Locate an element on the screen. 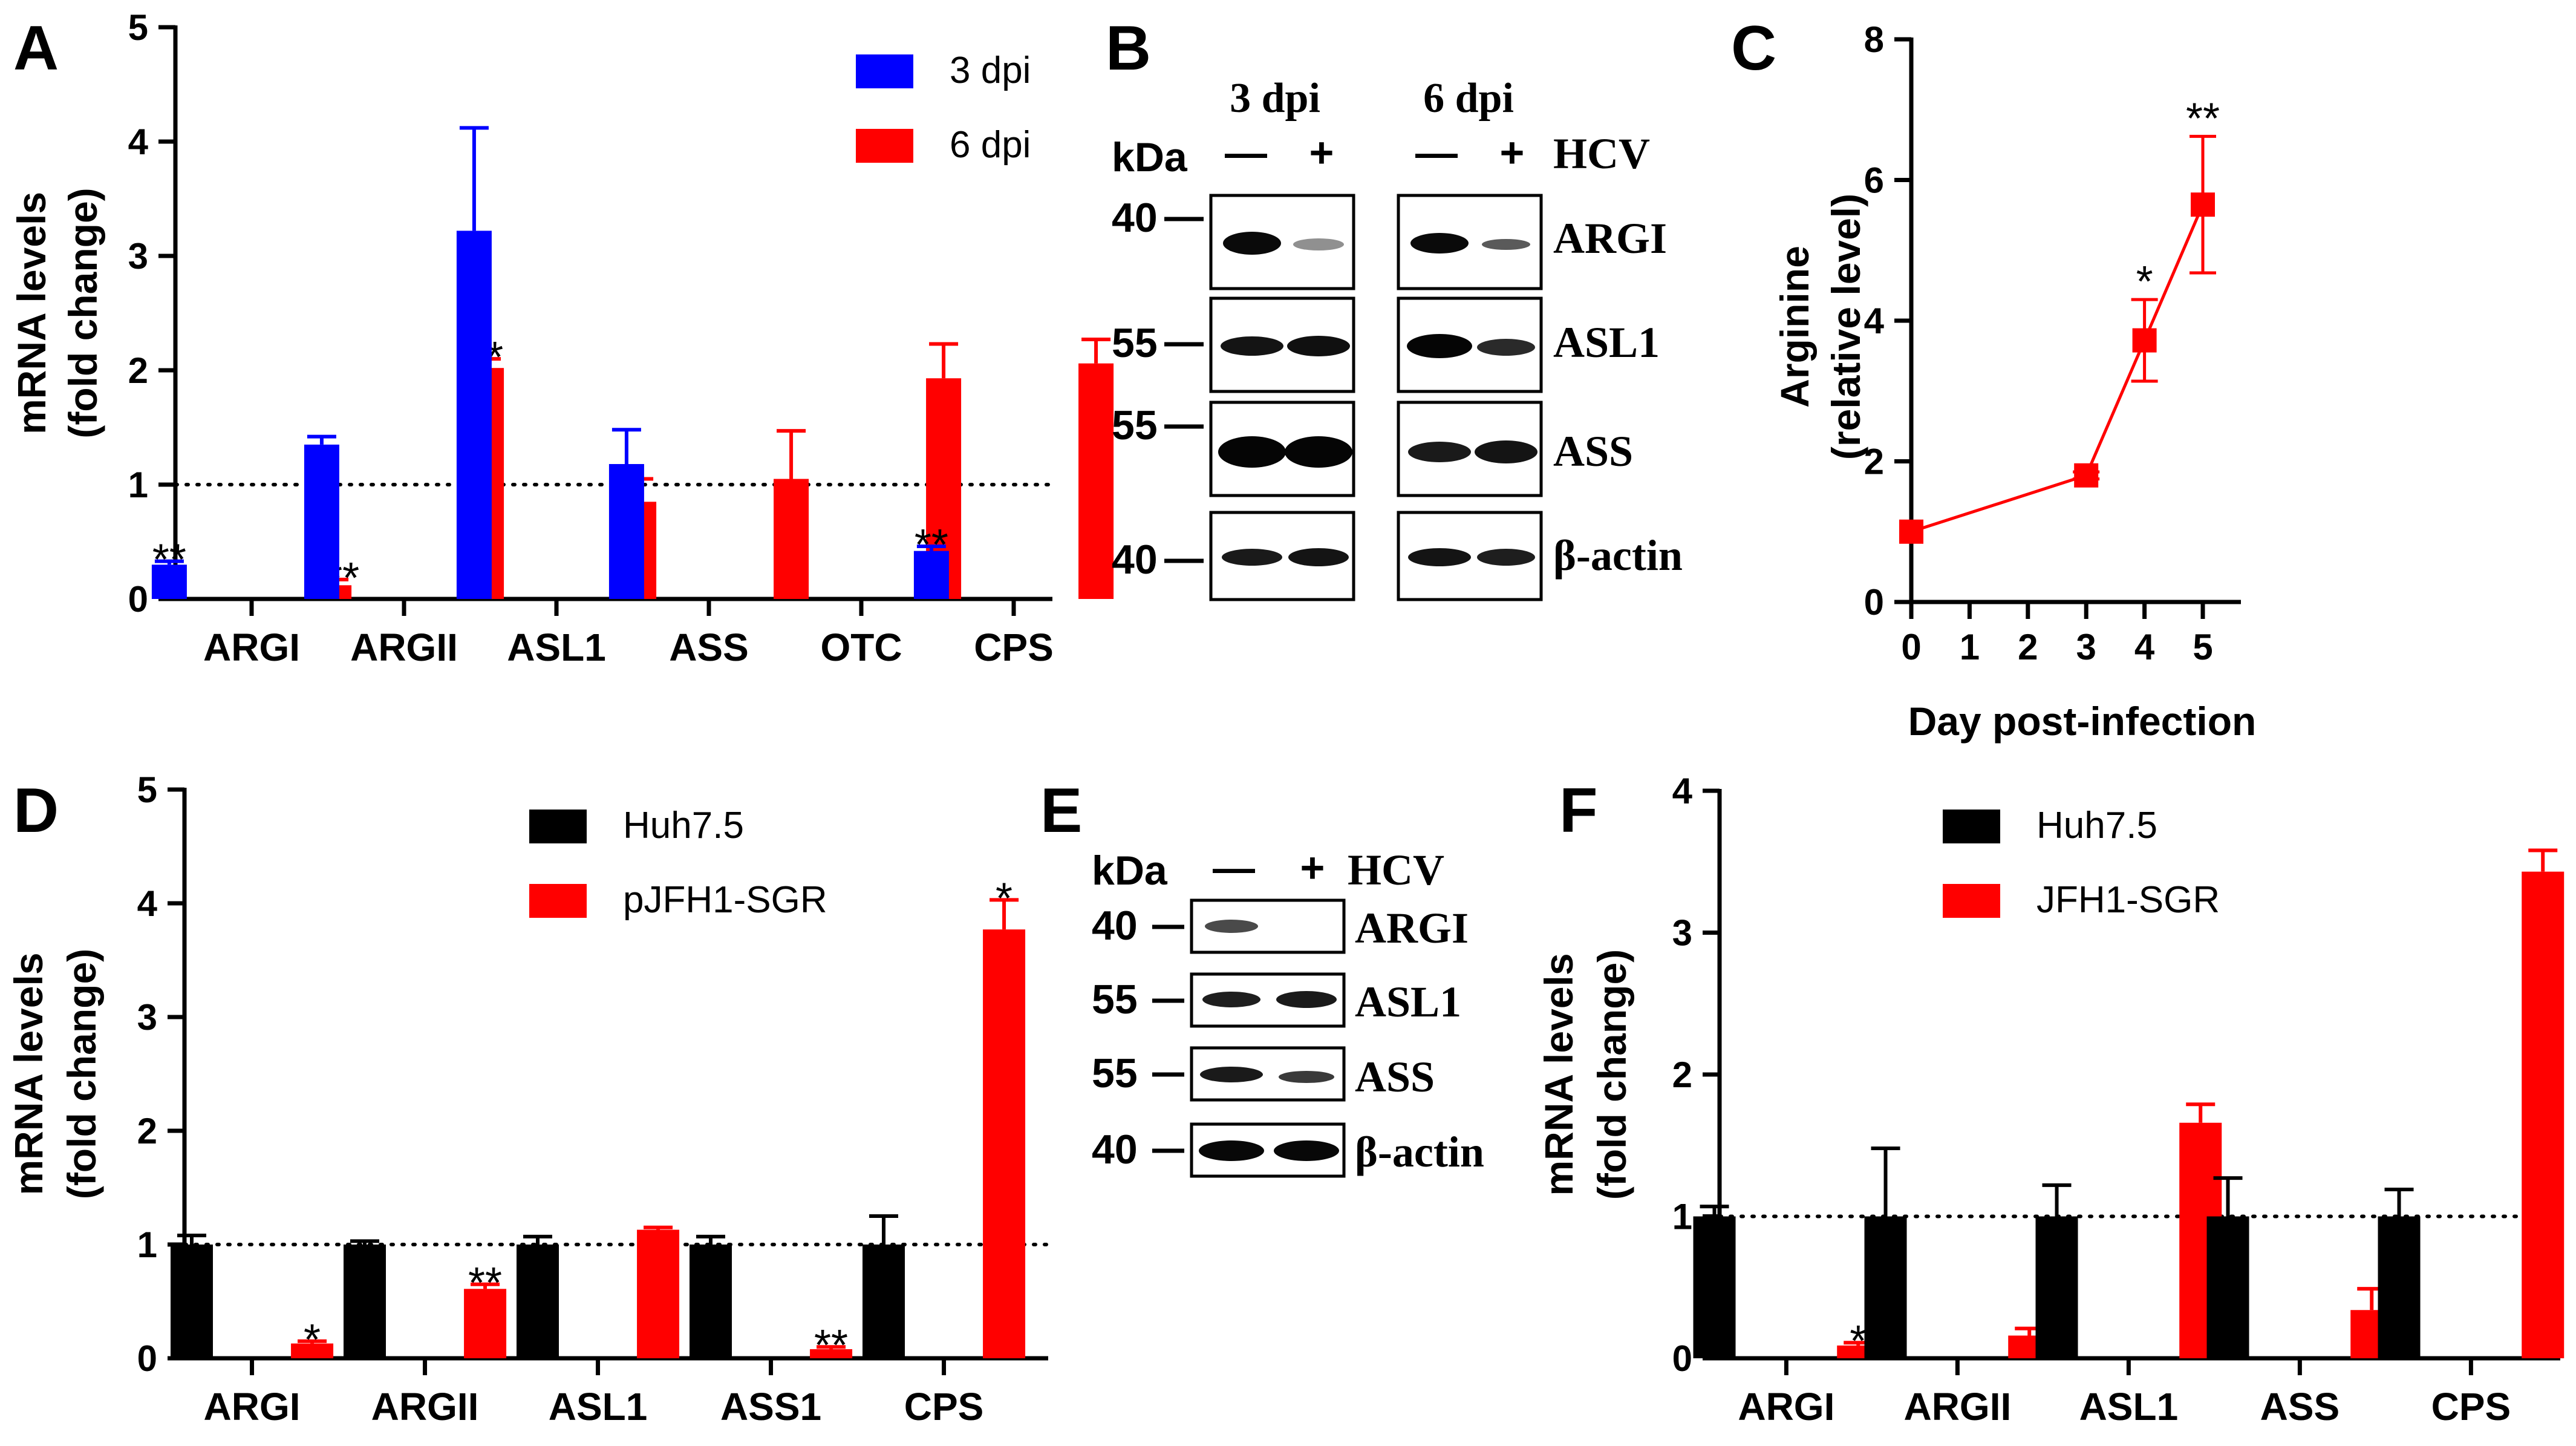  panel-letter-f: F is located at coordinates (1578, 811).